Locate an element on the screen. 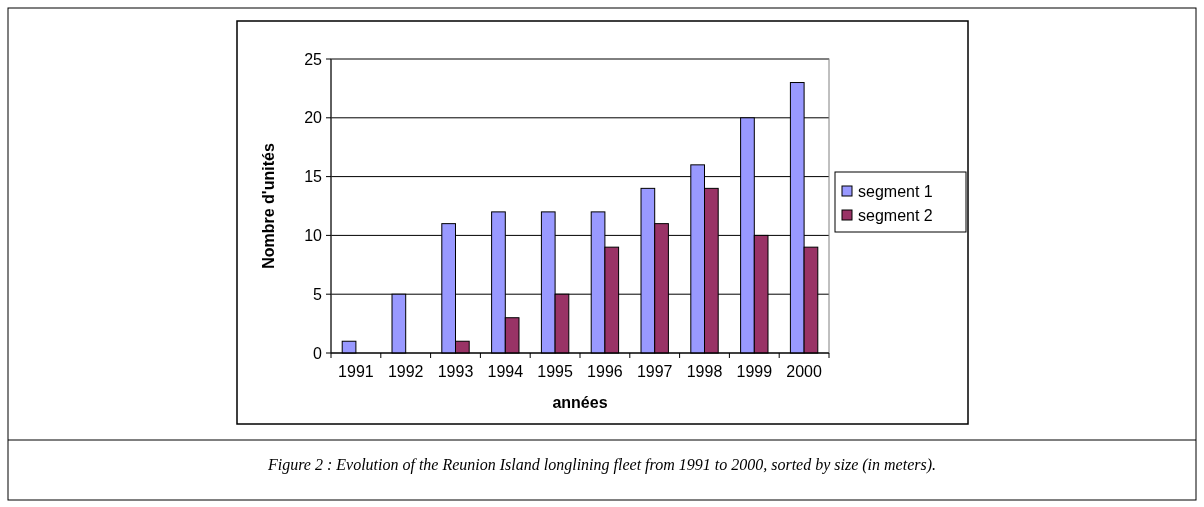  x-tick-label: 1994 is located at coordinates (505, 371).